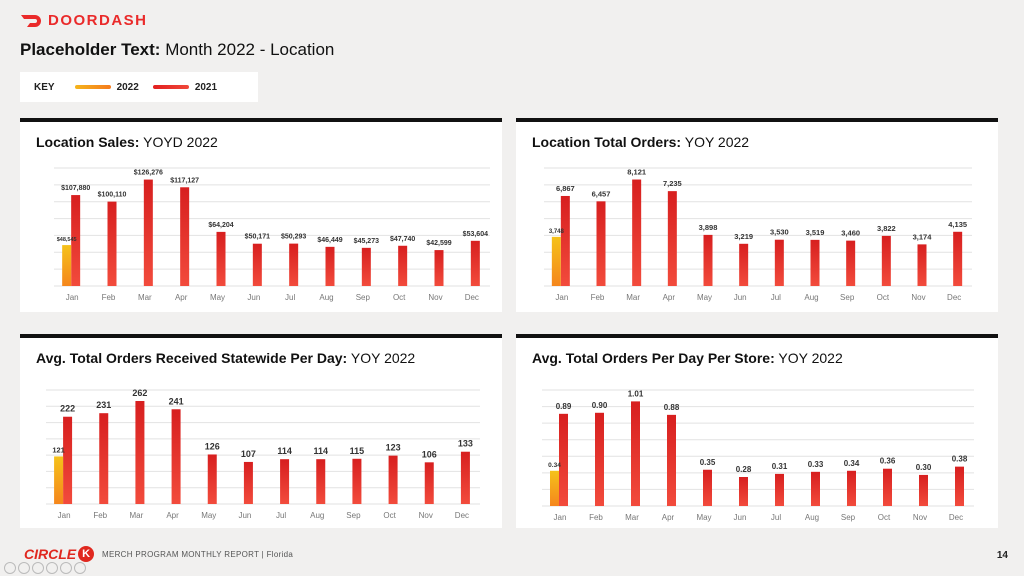  Describe the element at coordinates (127, 87) in the screenshot. I see `legend-label-2022: 2022` at that location.